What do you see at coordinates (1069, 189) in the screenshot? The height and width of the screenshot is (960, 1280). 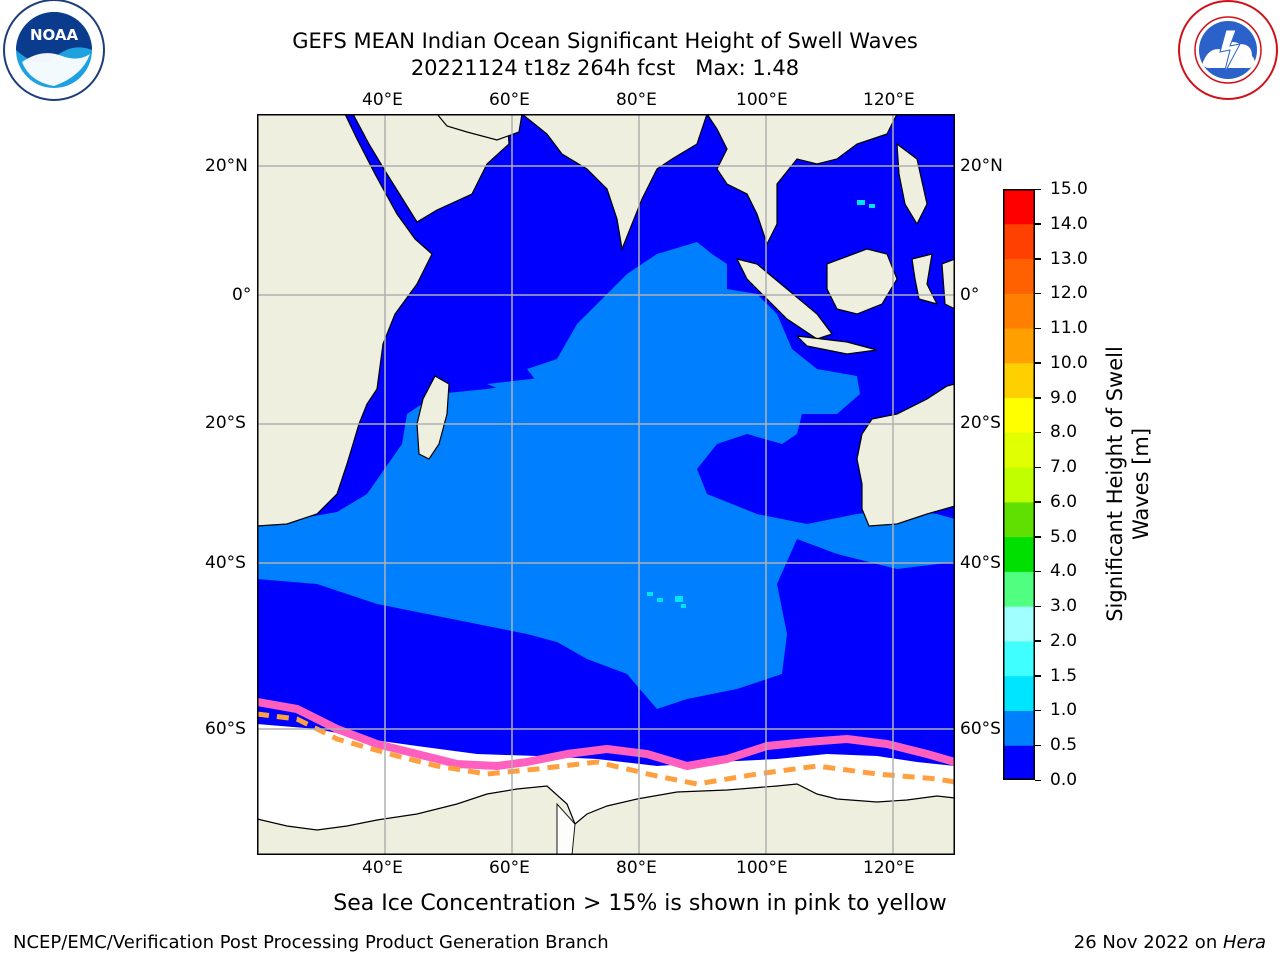 I see `colorbar-tick-label: 15.0` at bounding box center [1069, 189].